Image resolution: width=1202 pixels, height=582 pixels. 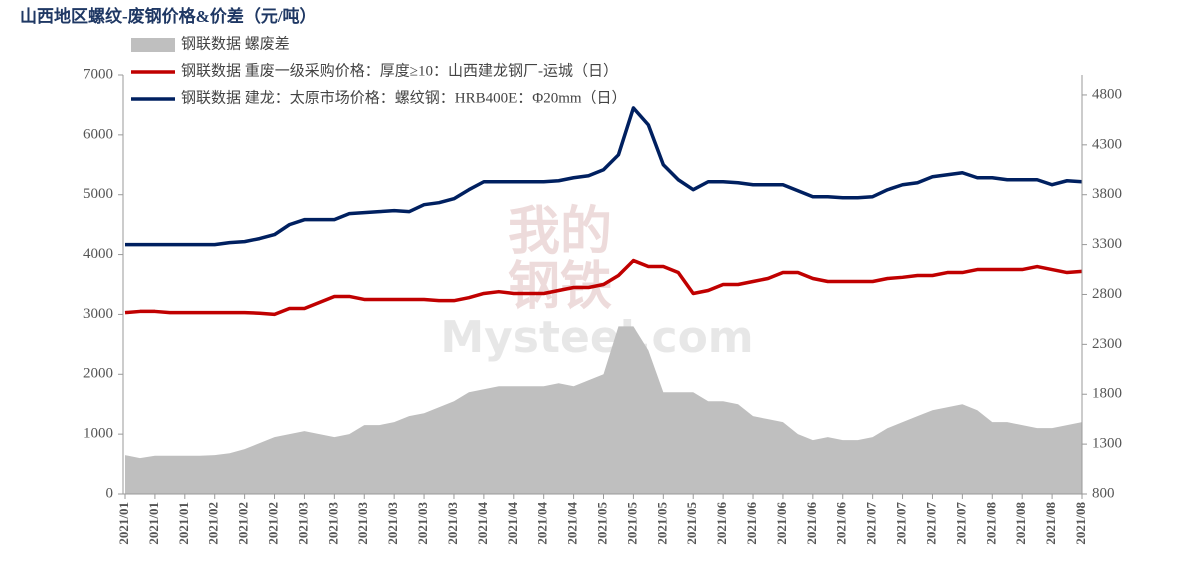 I want to click on y2-tick-label: 4300, so click(x=1107, y=144).